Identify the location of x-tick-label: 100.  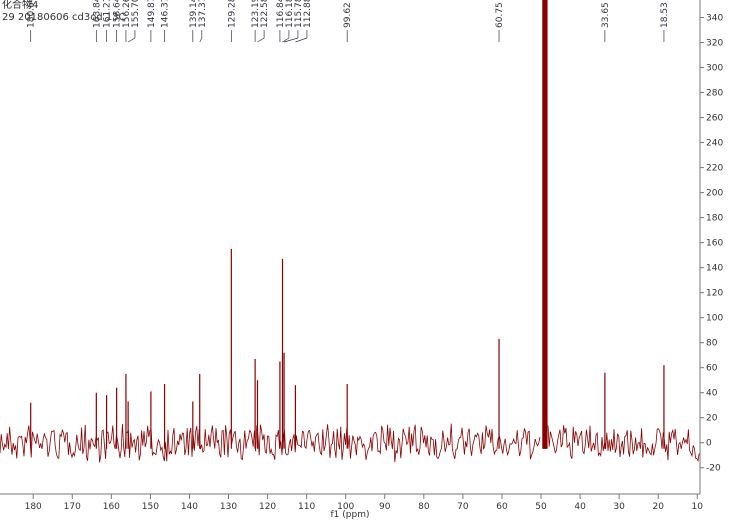
(345, 507).